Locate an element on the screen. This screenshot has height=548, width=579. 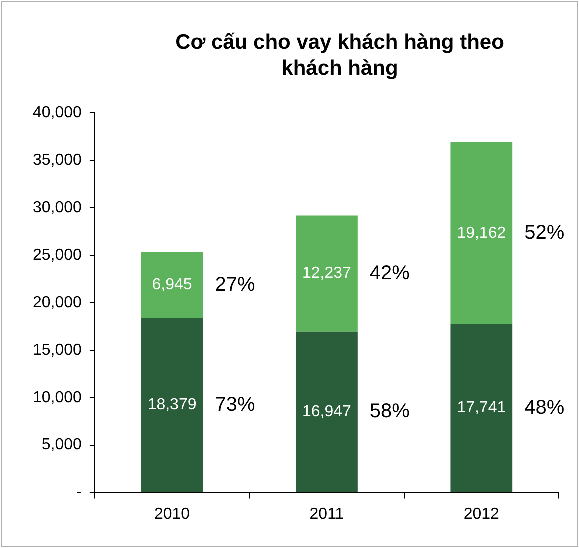
annotation: 27% is located at coordinates (235, 285).